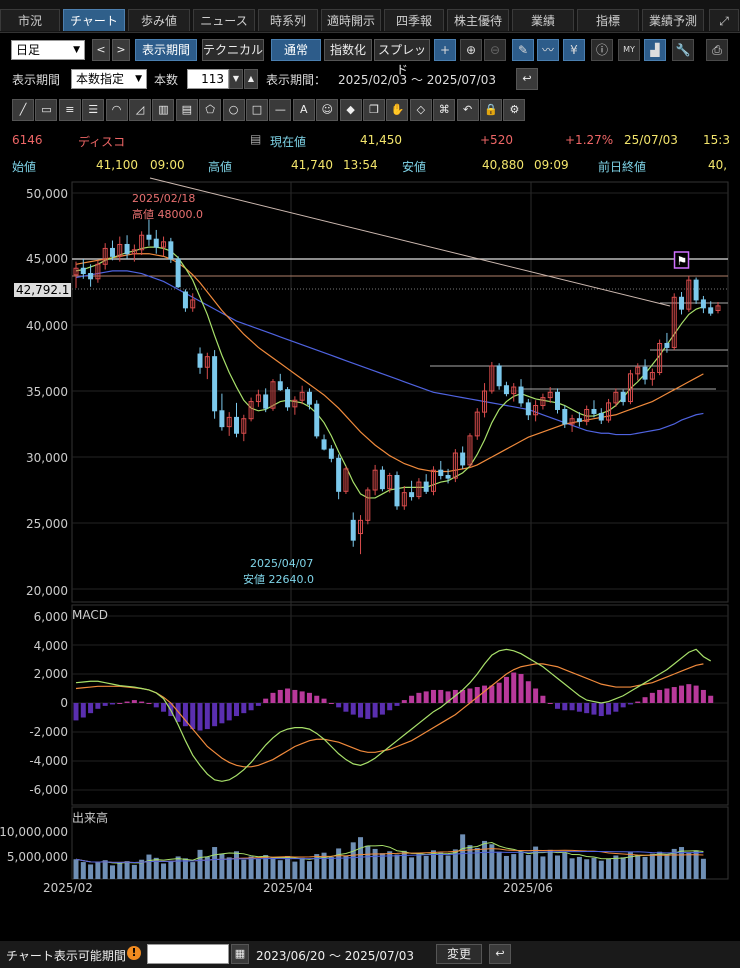  I want to click on tab-timeseries: 時系列, so click(288, 20).